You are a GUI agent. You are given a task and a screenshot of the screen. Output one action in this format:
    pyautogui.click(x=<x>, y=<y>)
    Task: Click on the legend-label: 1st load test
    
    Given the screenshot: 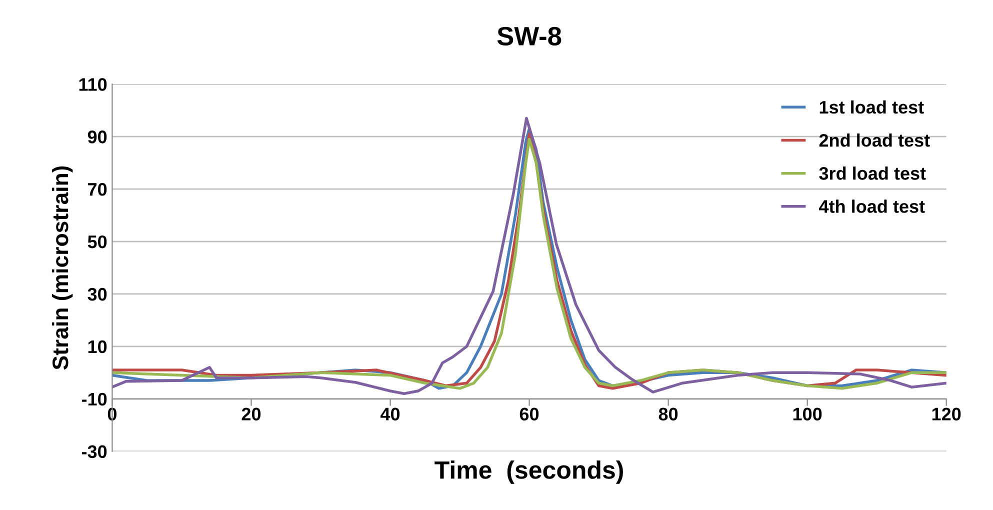 What is the action you would take?
    pyautogui.click(x=872, y=107)
    